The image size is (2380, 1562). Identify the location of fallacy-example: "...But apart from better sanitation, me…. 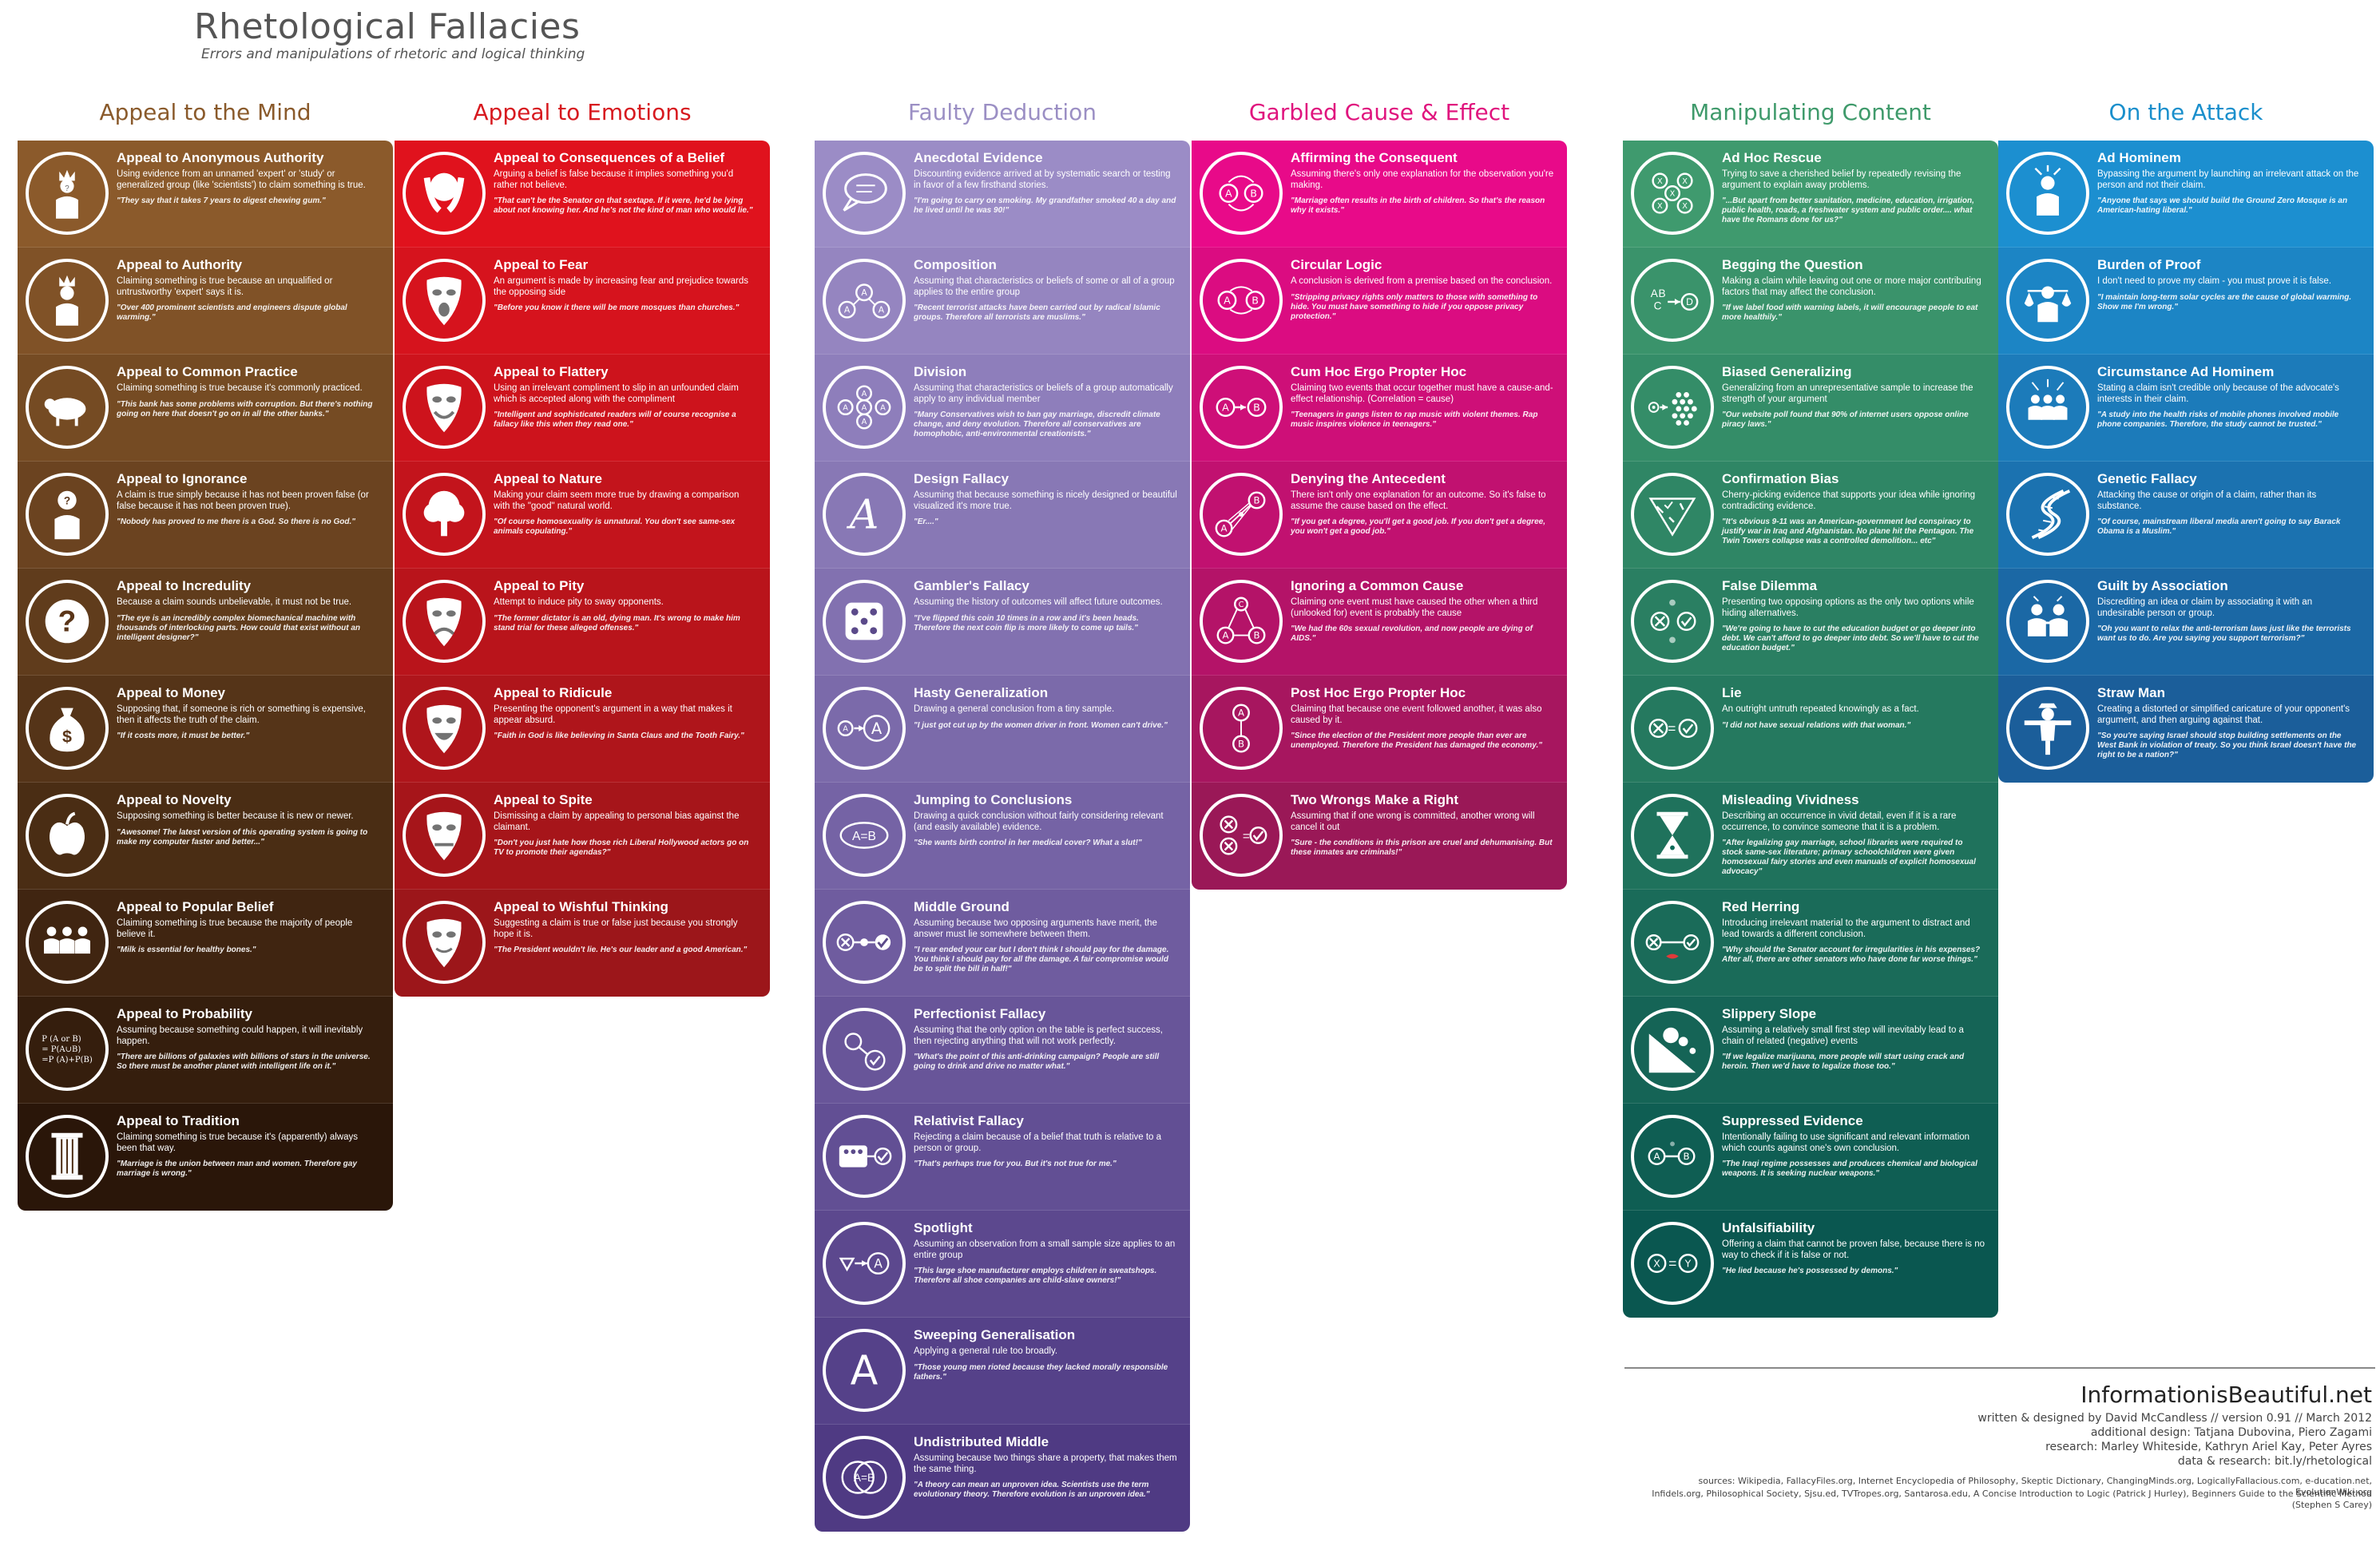
(1848, 210).